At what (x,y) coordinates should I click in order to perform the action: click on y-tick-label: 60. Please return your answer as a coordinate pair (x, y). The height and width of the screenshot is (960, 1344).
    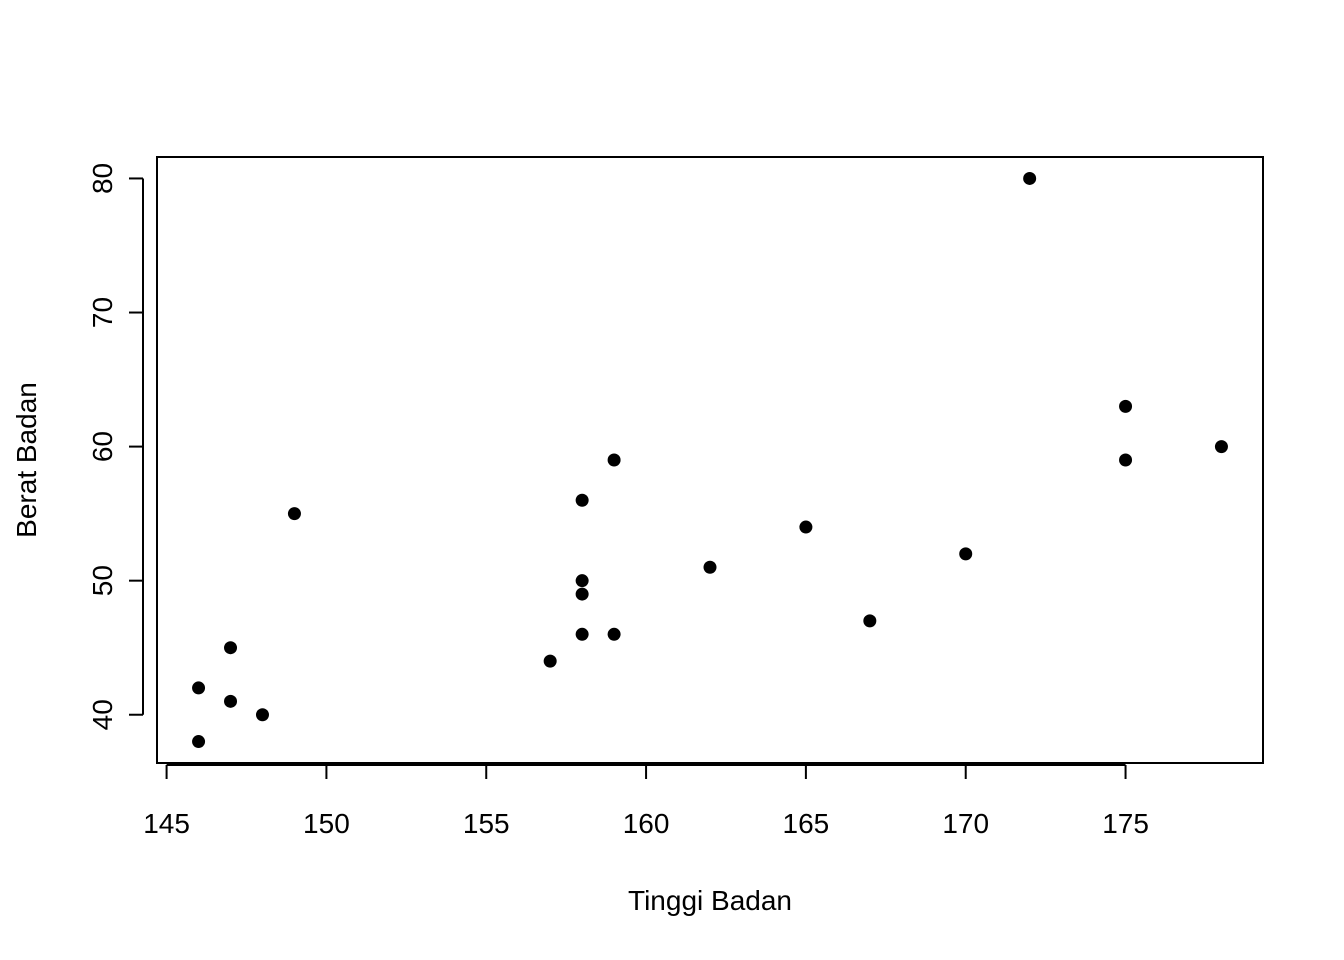
    Looking at the image, I should click on (102, 446).